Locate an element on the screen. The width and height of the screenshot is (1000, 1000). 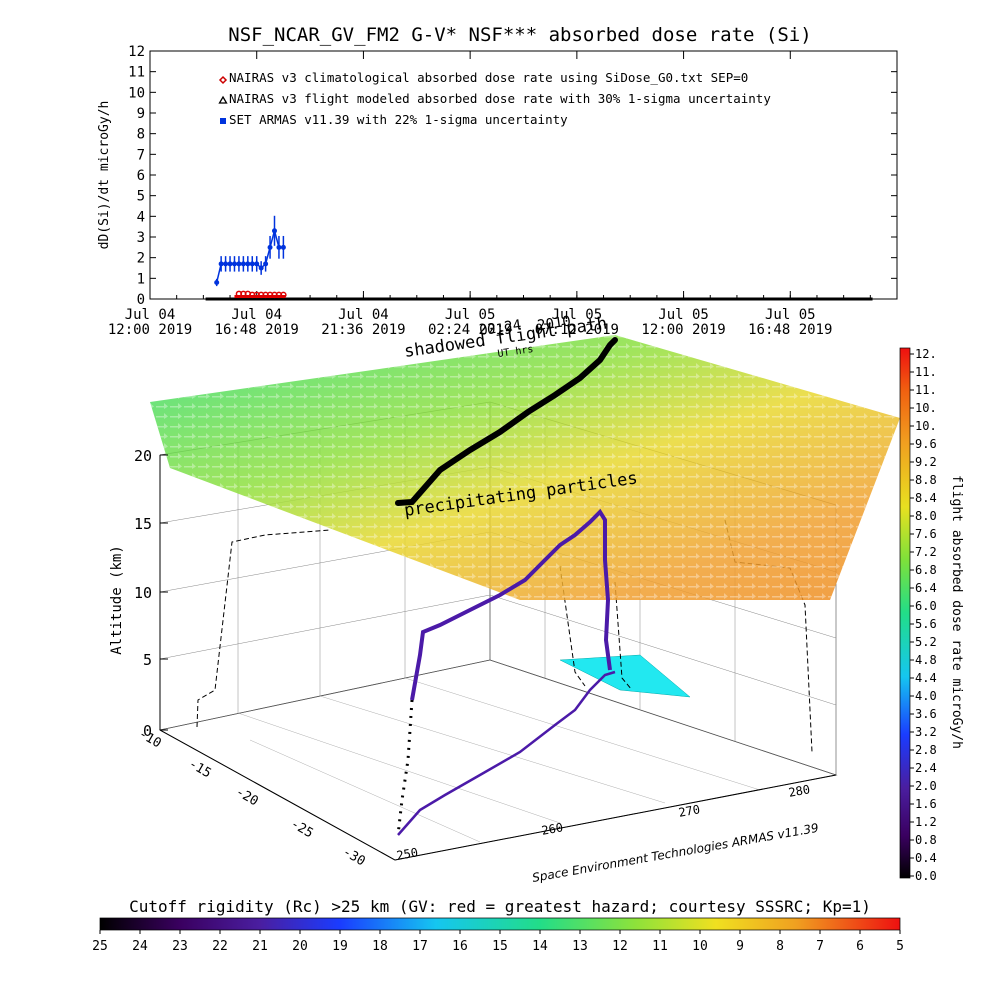
dose-colorbar-label: flight absorbed dose rate microGy/h is located at coordinates (956, 612).